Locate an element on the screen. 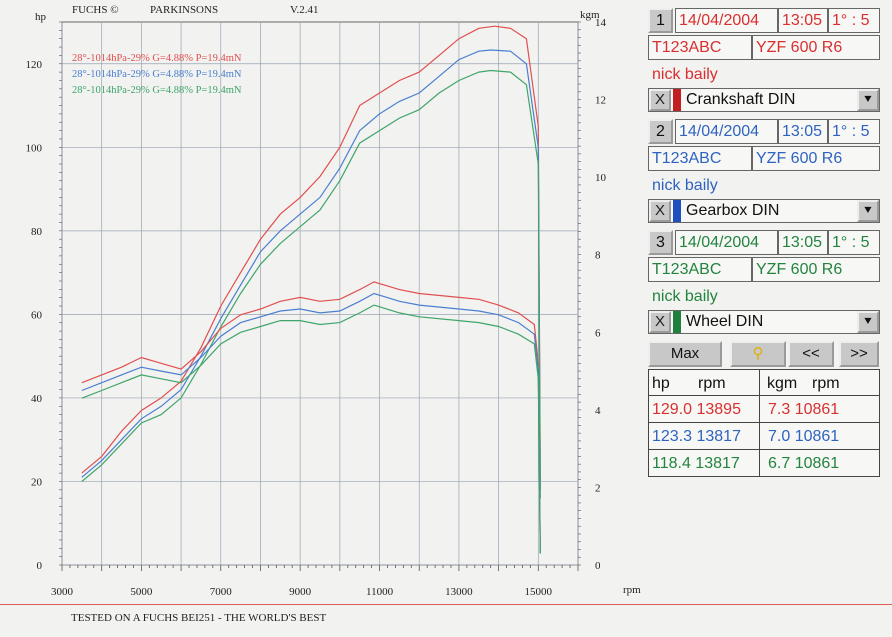 This screenshot has width=892, height=637. x-tick-label: 3000 is located at coordinates (62, 592).